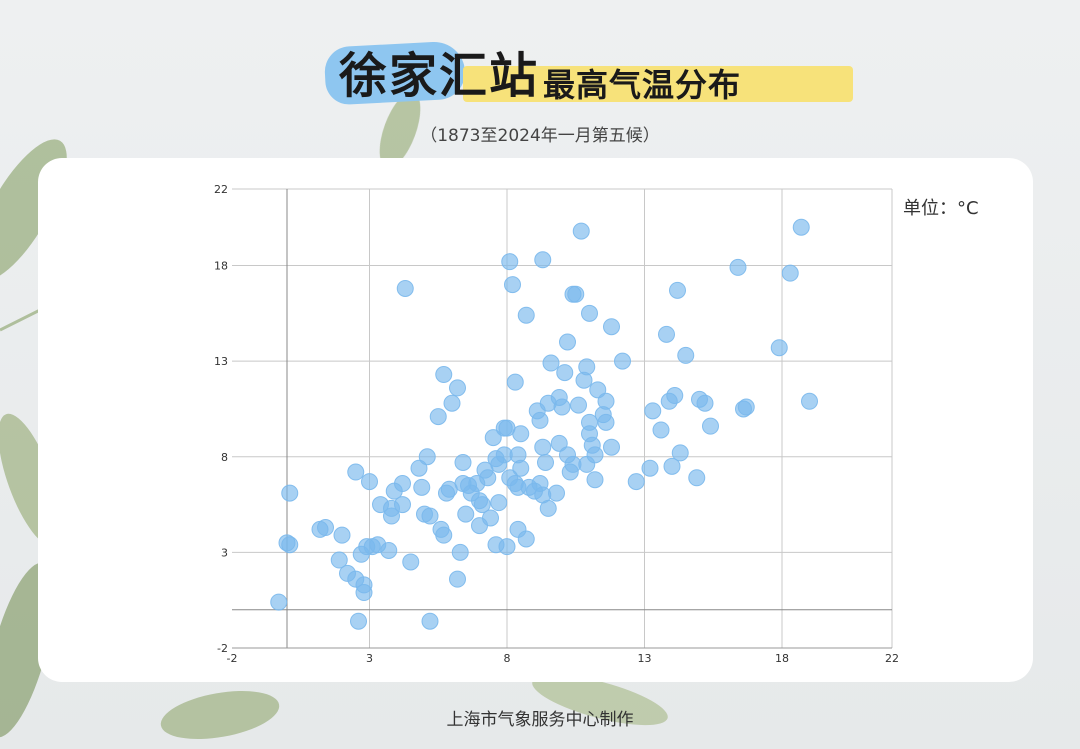 This screenshot has height=749, width=1080. I want to click on page-subtitle: （1873至2024年一月第五候）, so click(540, 136).